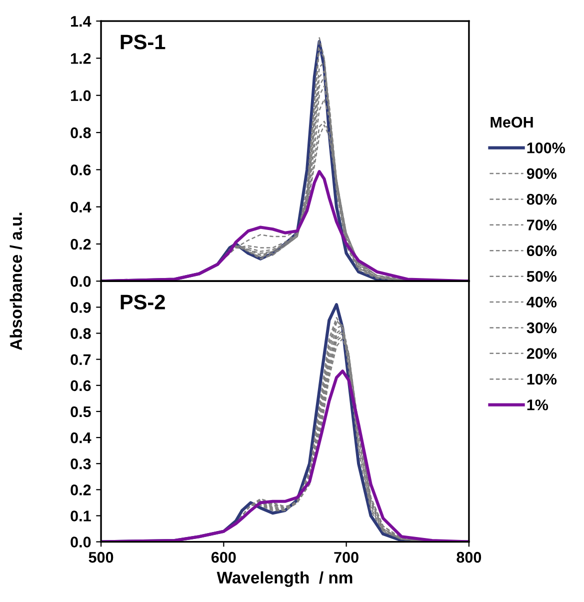  Describe the element at coordinates (81, 58) in the screenshot. I see `y-tick-label: 1.2` at that location.